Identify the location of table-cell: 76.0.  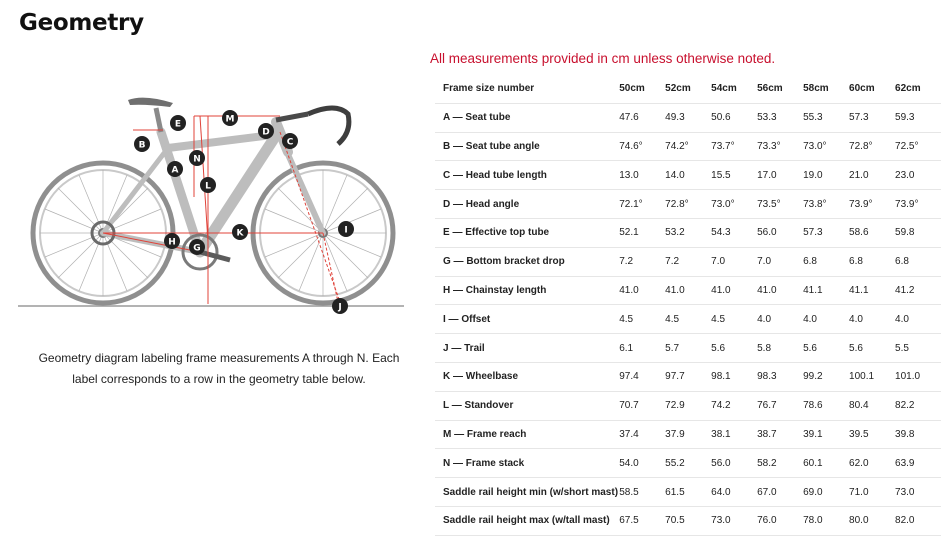
(780, 521).